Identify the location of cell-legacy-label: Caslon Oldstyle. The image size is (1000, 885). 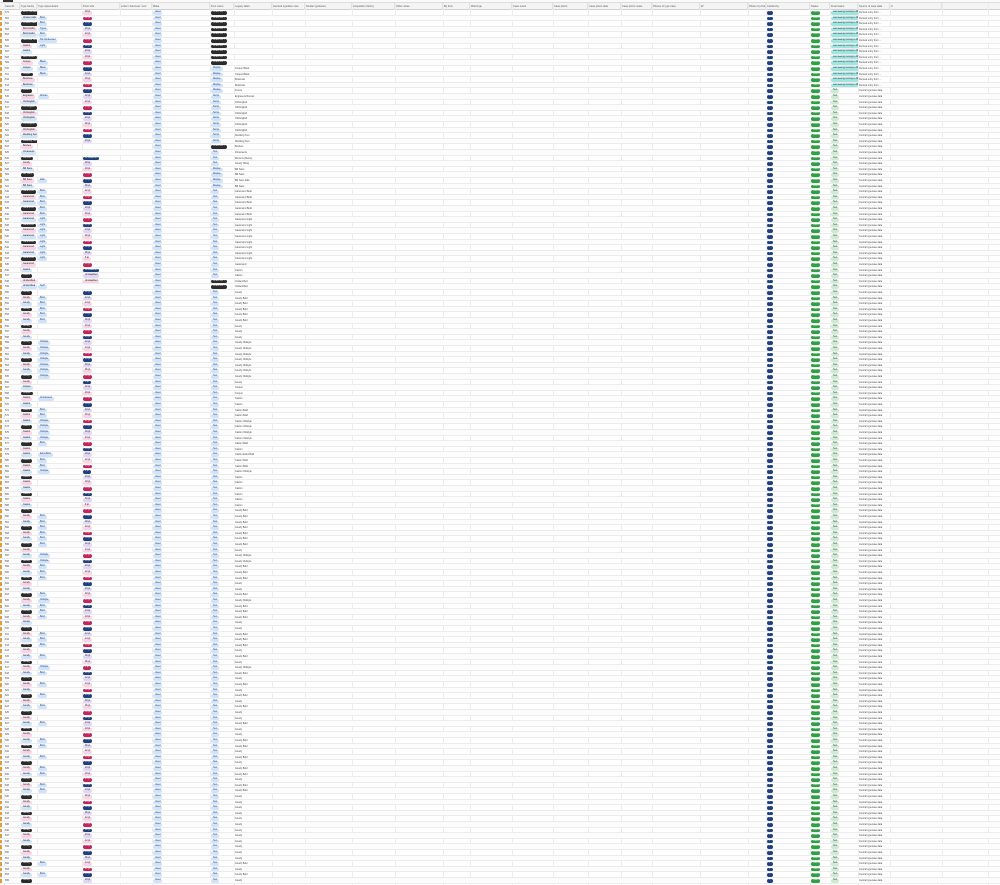
(243, 438).